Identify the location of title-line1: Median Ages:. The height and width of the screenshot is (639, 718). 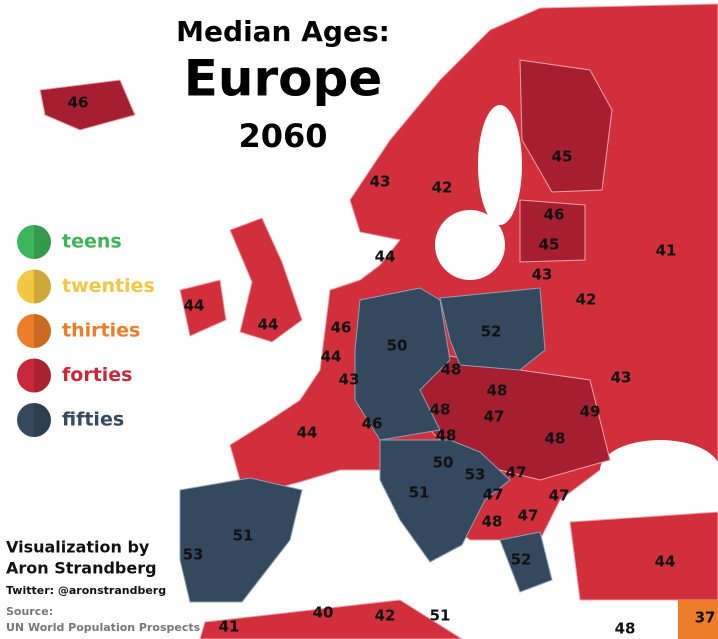
(283, 31).